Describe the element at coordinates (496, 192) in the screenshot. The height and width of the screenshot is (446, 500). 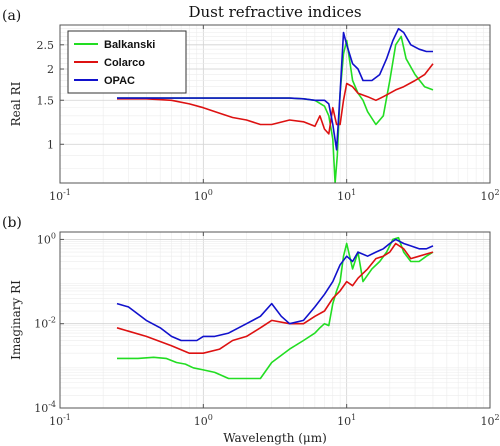
I see `panel-0-x-tick-label-exponent: 2` at that location.